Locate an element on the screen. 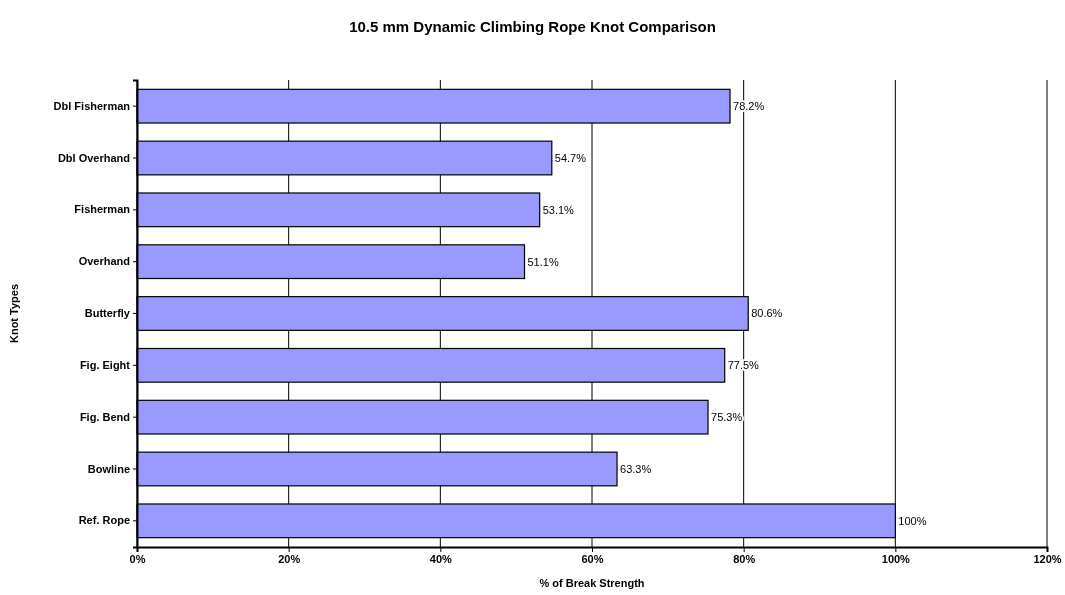 Image resolution: width=1065 pixels, height=595 pixels. data-label: 75.3% is located at coordinates (727, 417).